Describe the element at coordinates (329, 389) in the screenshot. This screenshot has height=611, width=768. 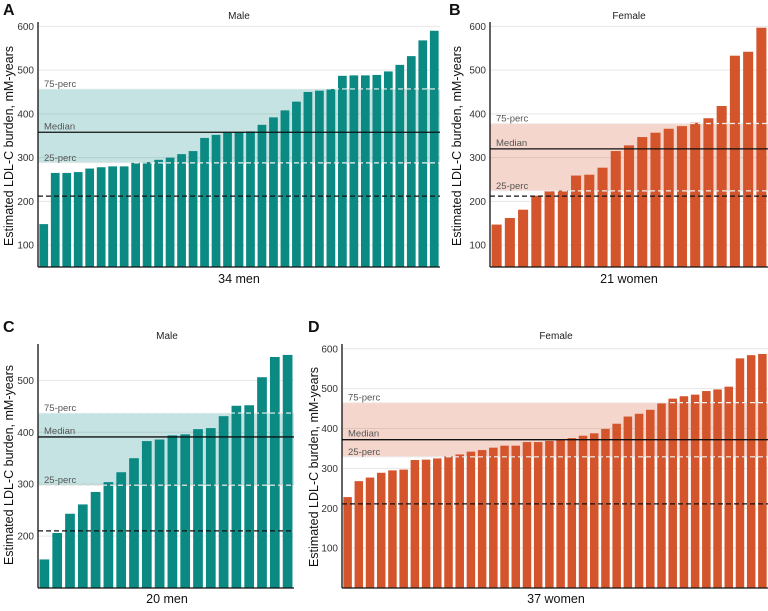
I see `panel-d-y-tick-label: 500` at that location.